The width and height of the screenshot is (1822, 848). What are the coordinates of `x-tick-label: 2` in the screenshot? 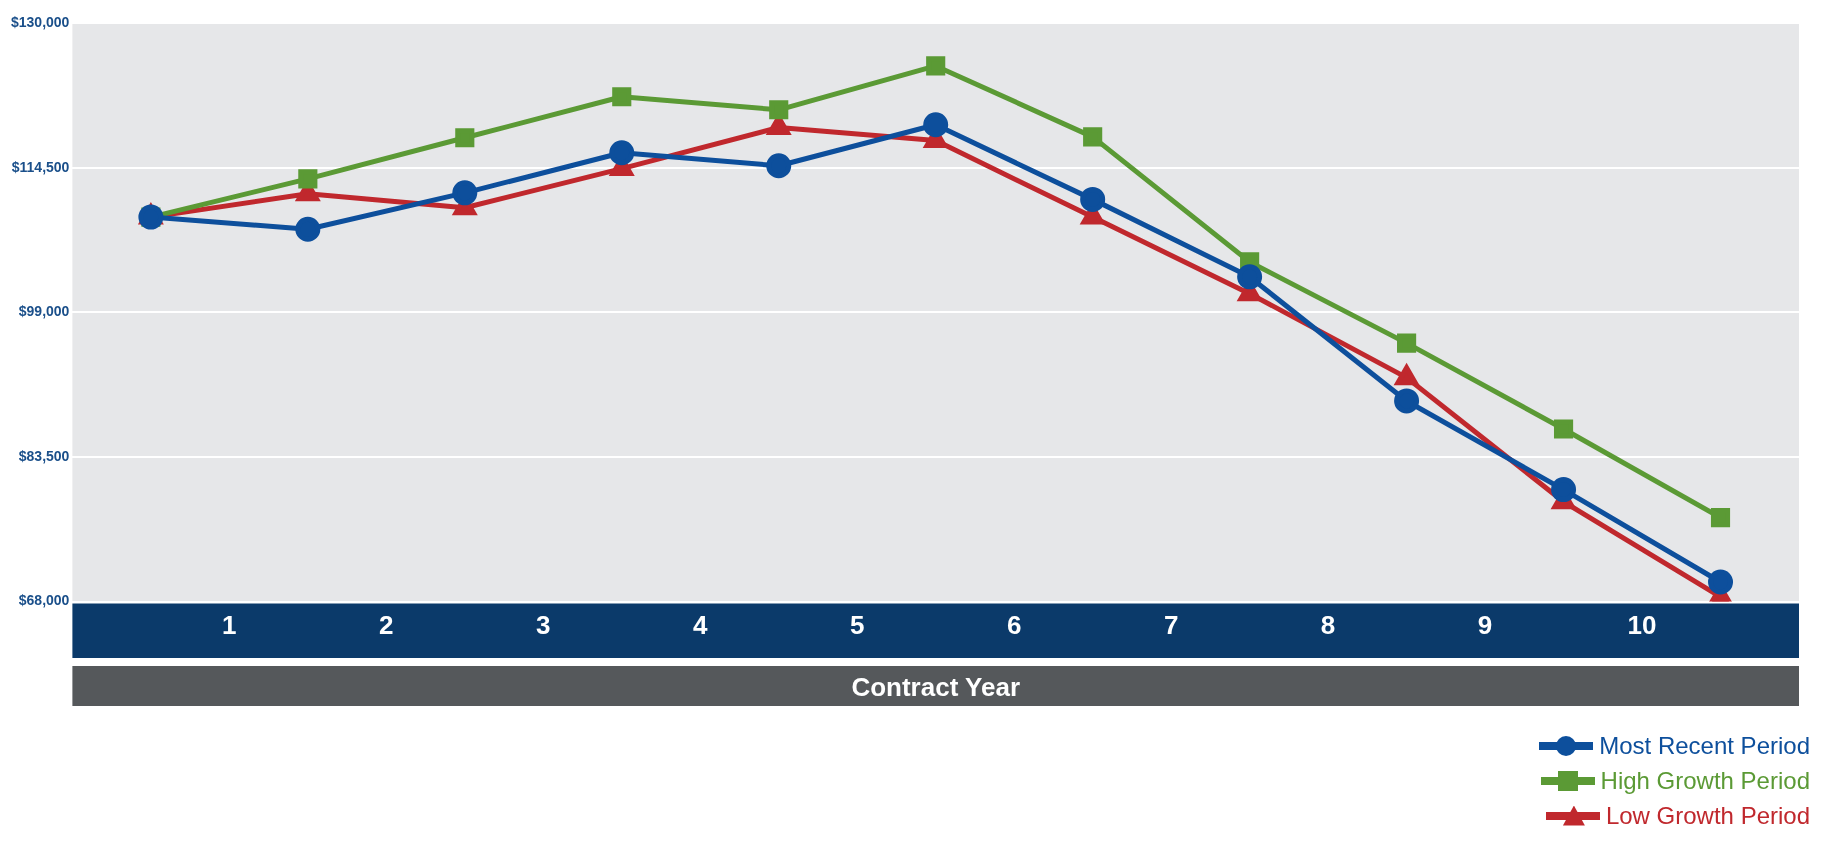 It's located at (386, 625).